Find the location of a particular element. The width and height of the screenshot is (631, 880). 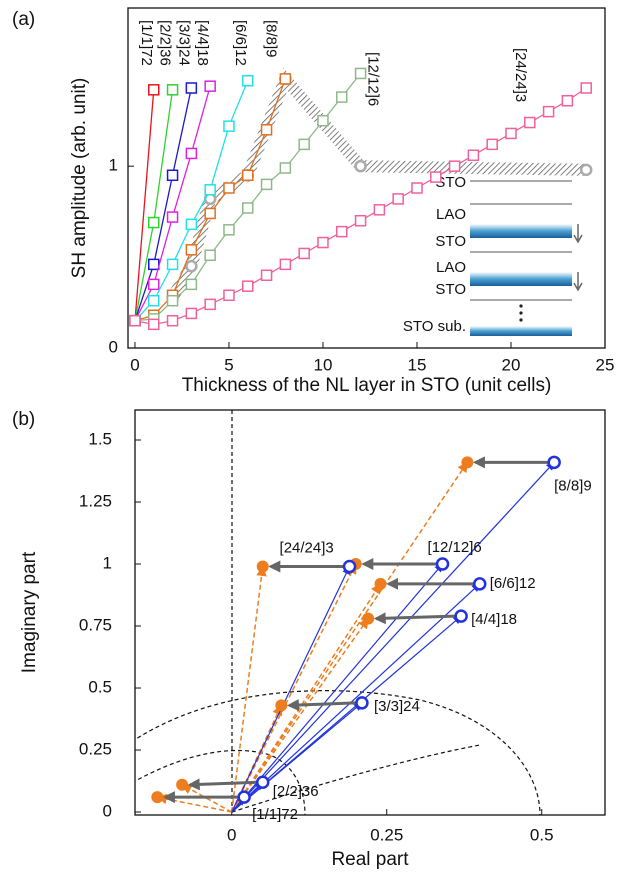

series-label: [2/2]36 is located at coordinates (165, 43).